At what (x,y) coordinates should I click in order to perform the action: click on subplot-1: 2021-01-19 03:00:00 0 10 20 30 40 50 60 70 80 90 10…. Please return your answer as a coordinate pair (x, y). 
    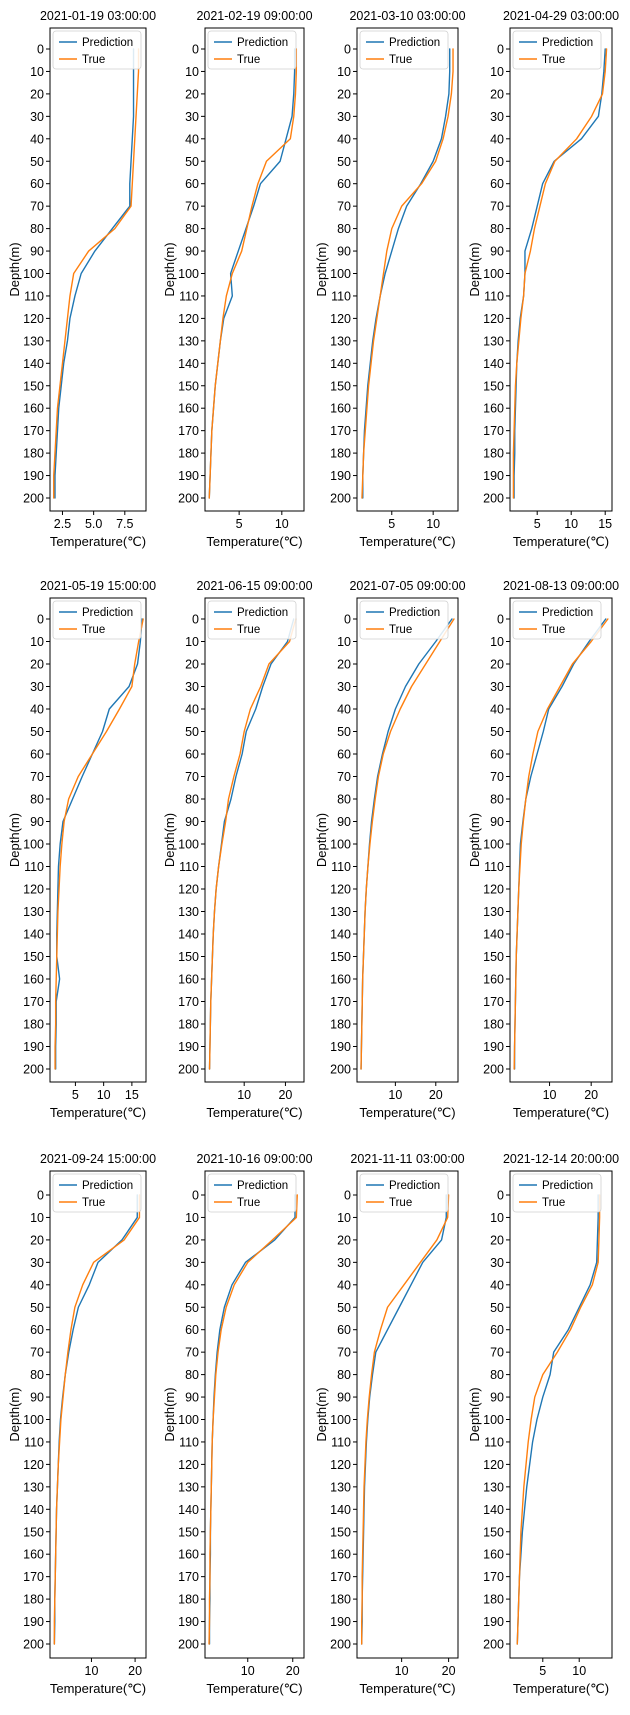
    Looking at the image, I should click on (81, 279).